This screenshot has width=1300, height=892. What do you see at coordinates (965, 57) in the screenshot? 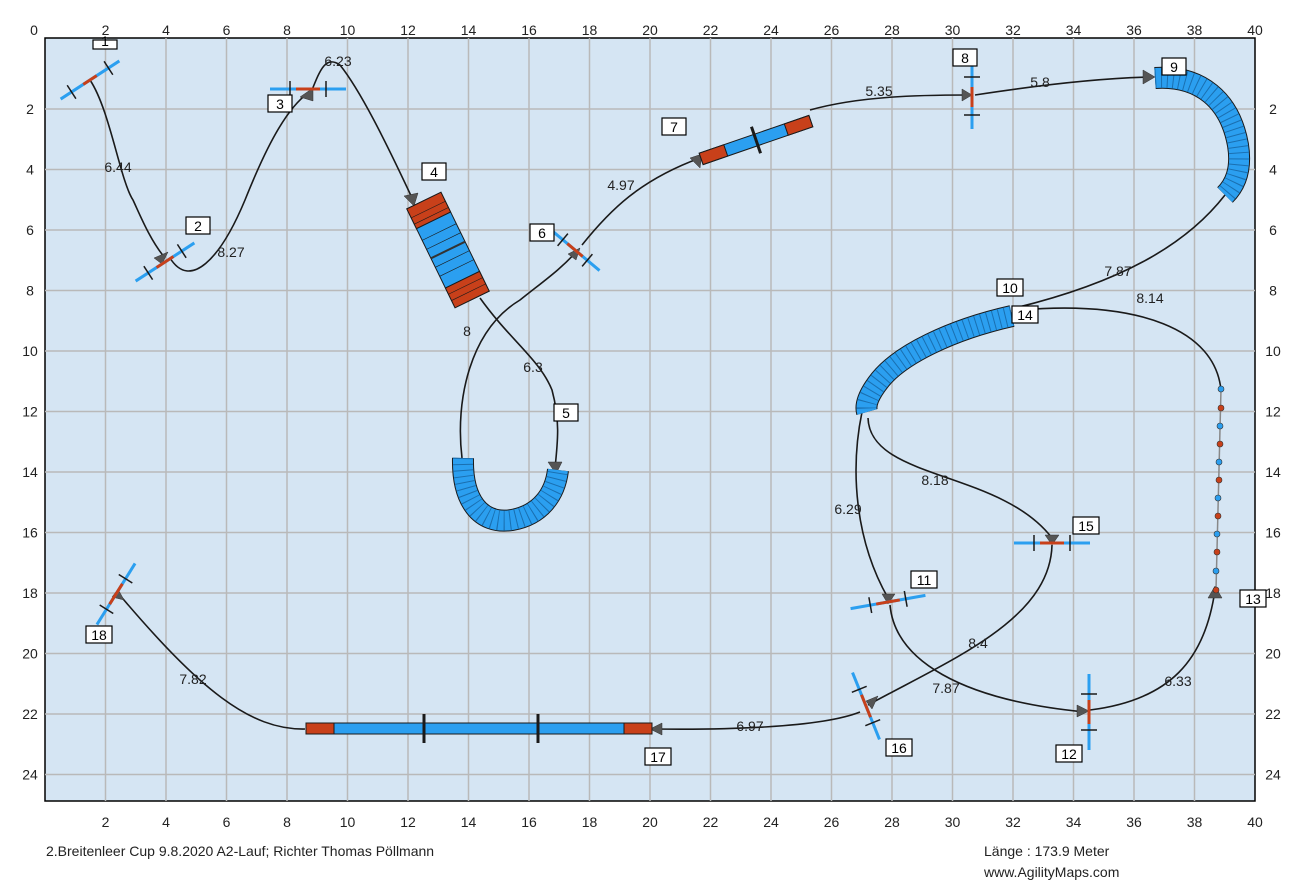
I see `label-box-8: 8` at bounding box center [965, 57].